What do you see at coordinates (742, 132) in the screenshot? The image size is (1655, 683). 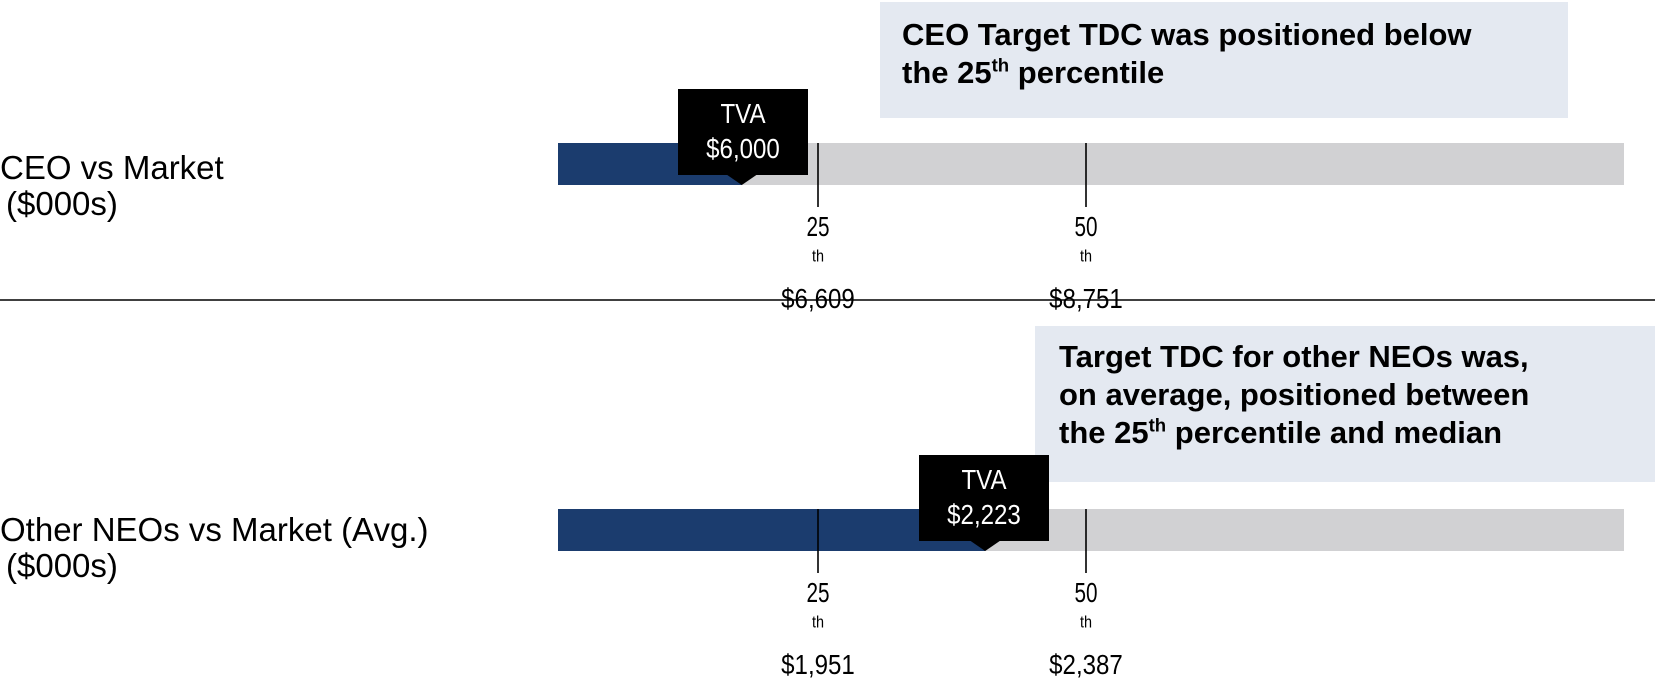 I see `ceo-tva-box: TVA $6,000` at bounding box center [742, 132].